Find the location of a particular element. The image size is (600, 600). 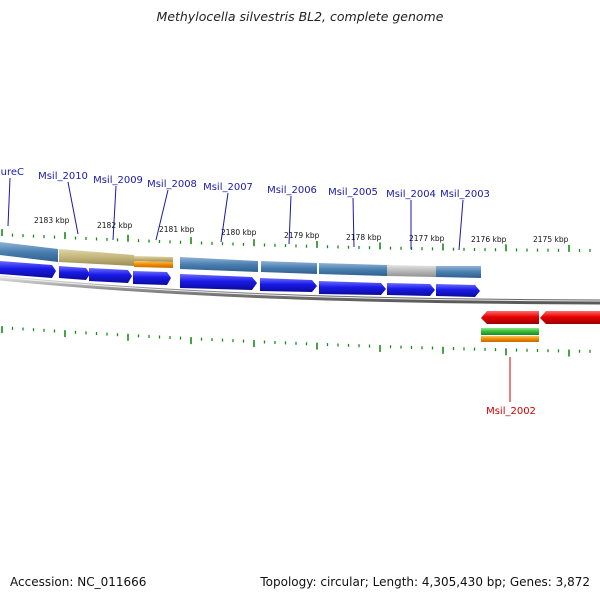

genome-backbone is located at coordinates (300, 290).